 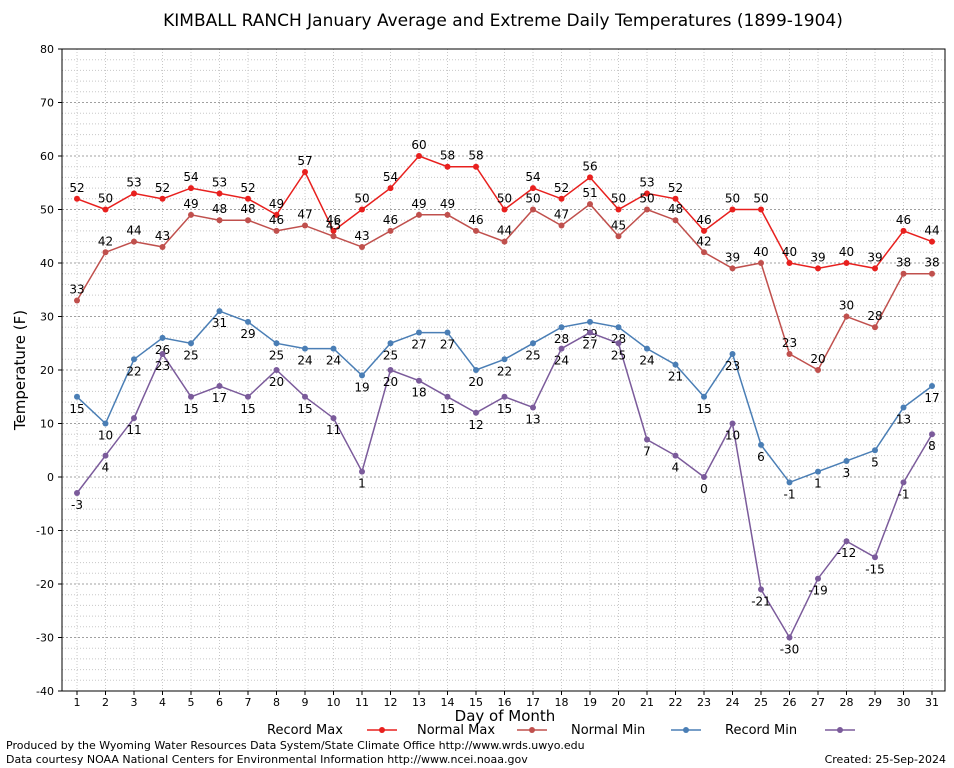 I want to click on data-label-record-min: 10, so click(x=732, y=436).